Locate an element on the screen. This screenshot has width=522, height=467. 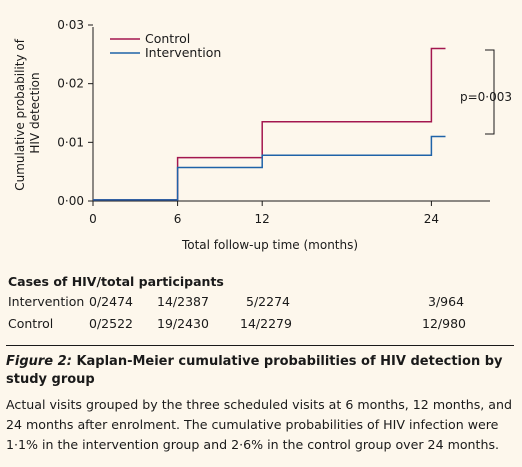
table-title: Cases of HIV/total participants is located at coordinates (116, 281).